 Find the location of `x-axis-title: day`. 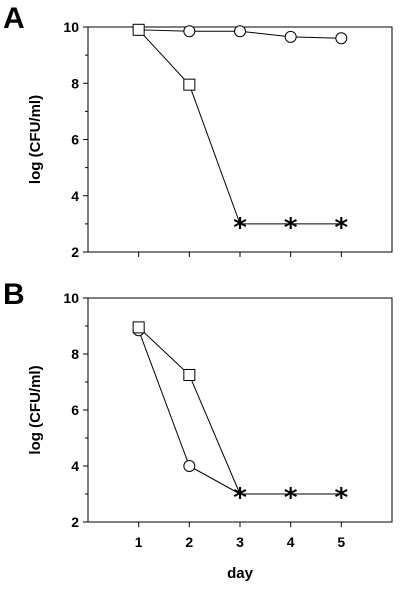

x-axis-title: day is located at coordinates (240, 573).